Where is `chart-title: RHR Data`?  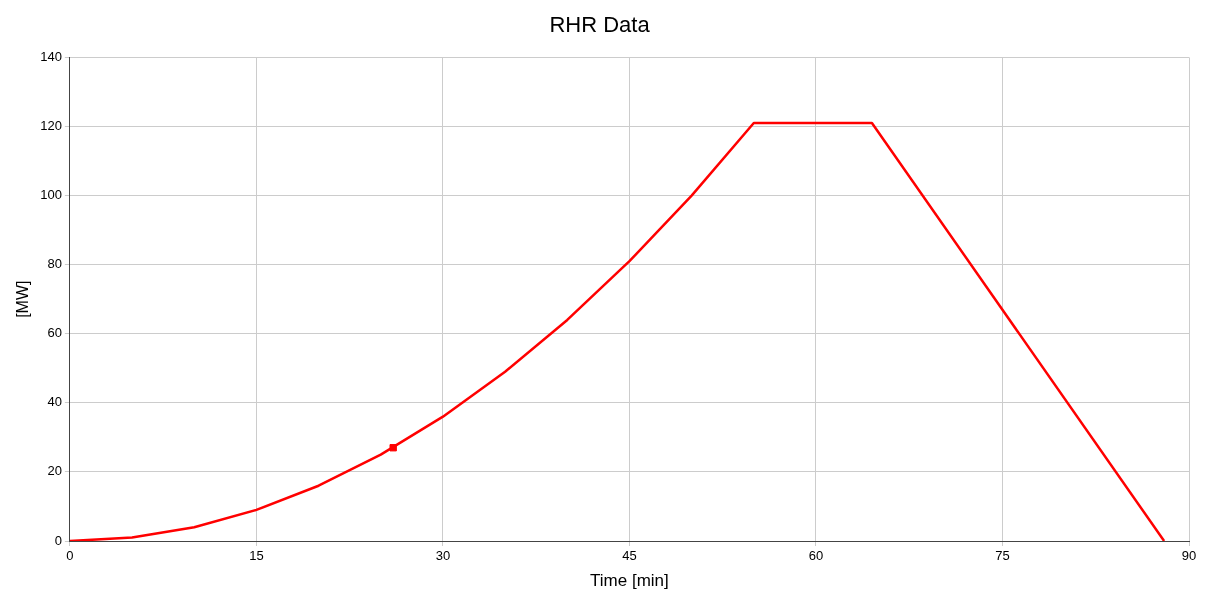
chart-title: RHR Data is located at coordinates (600, 25).